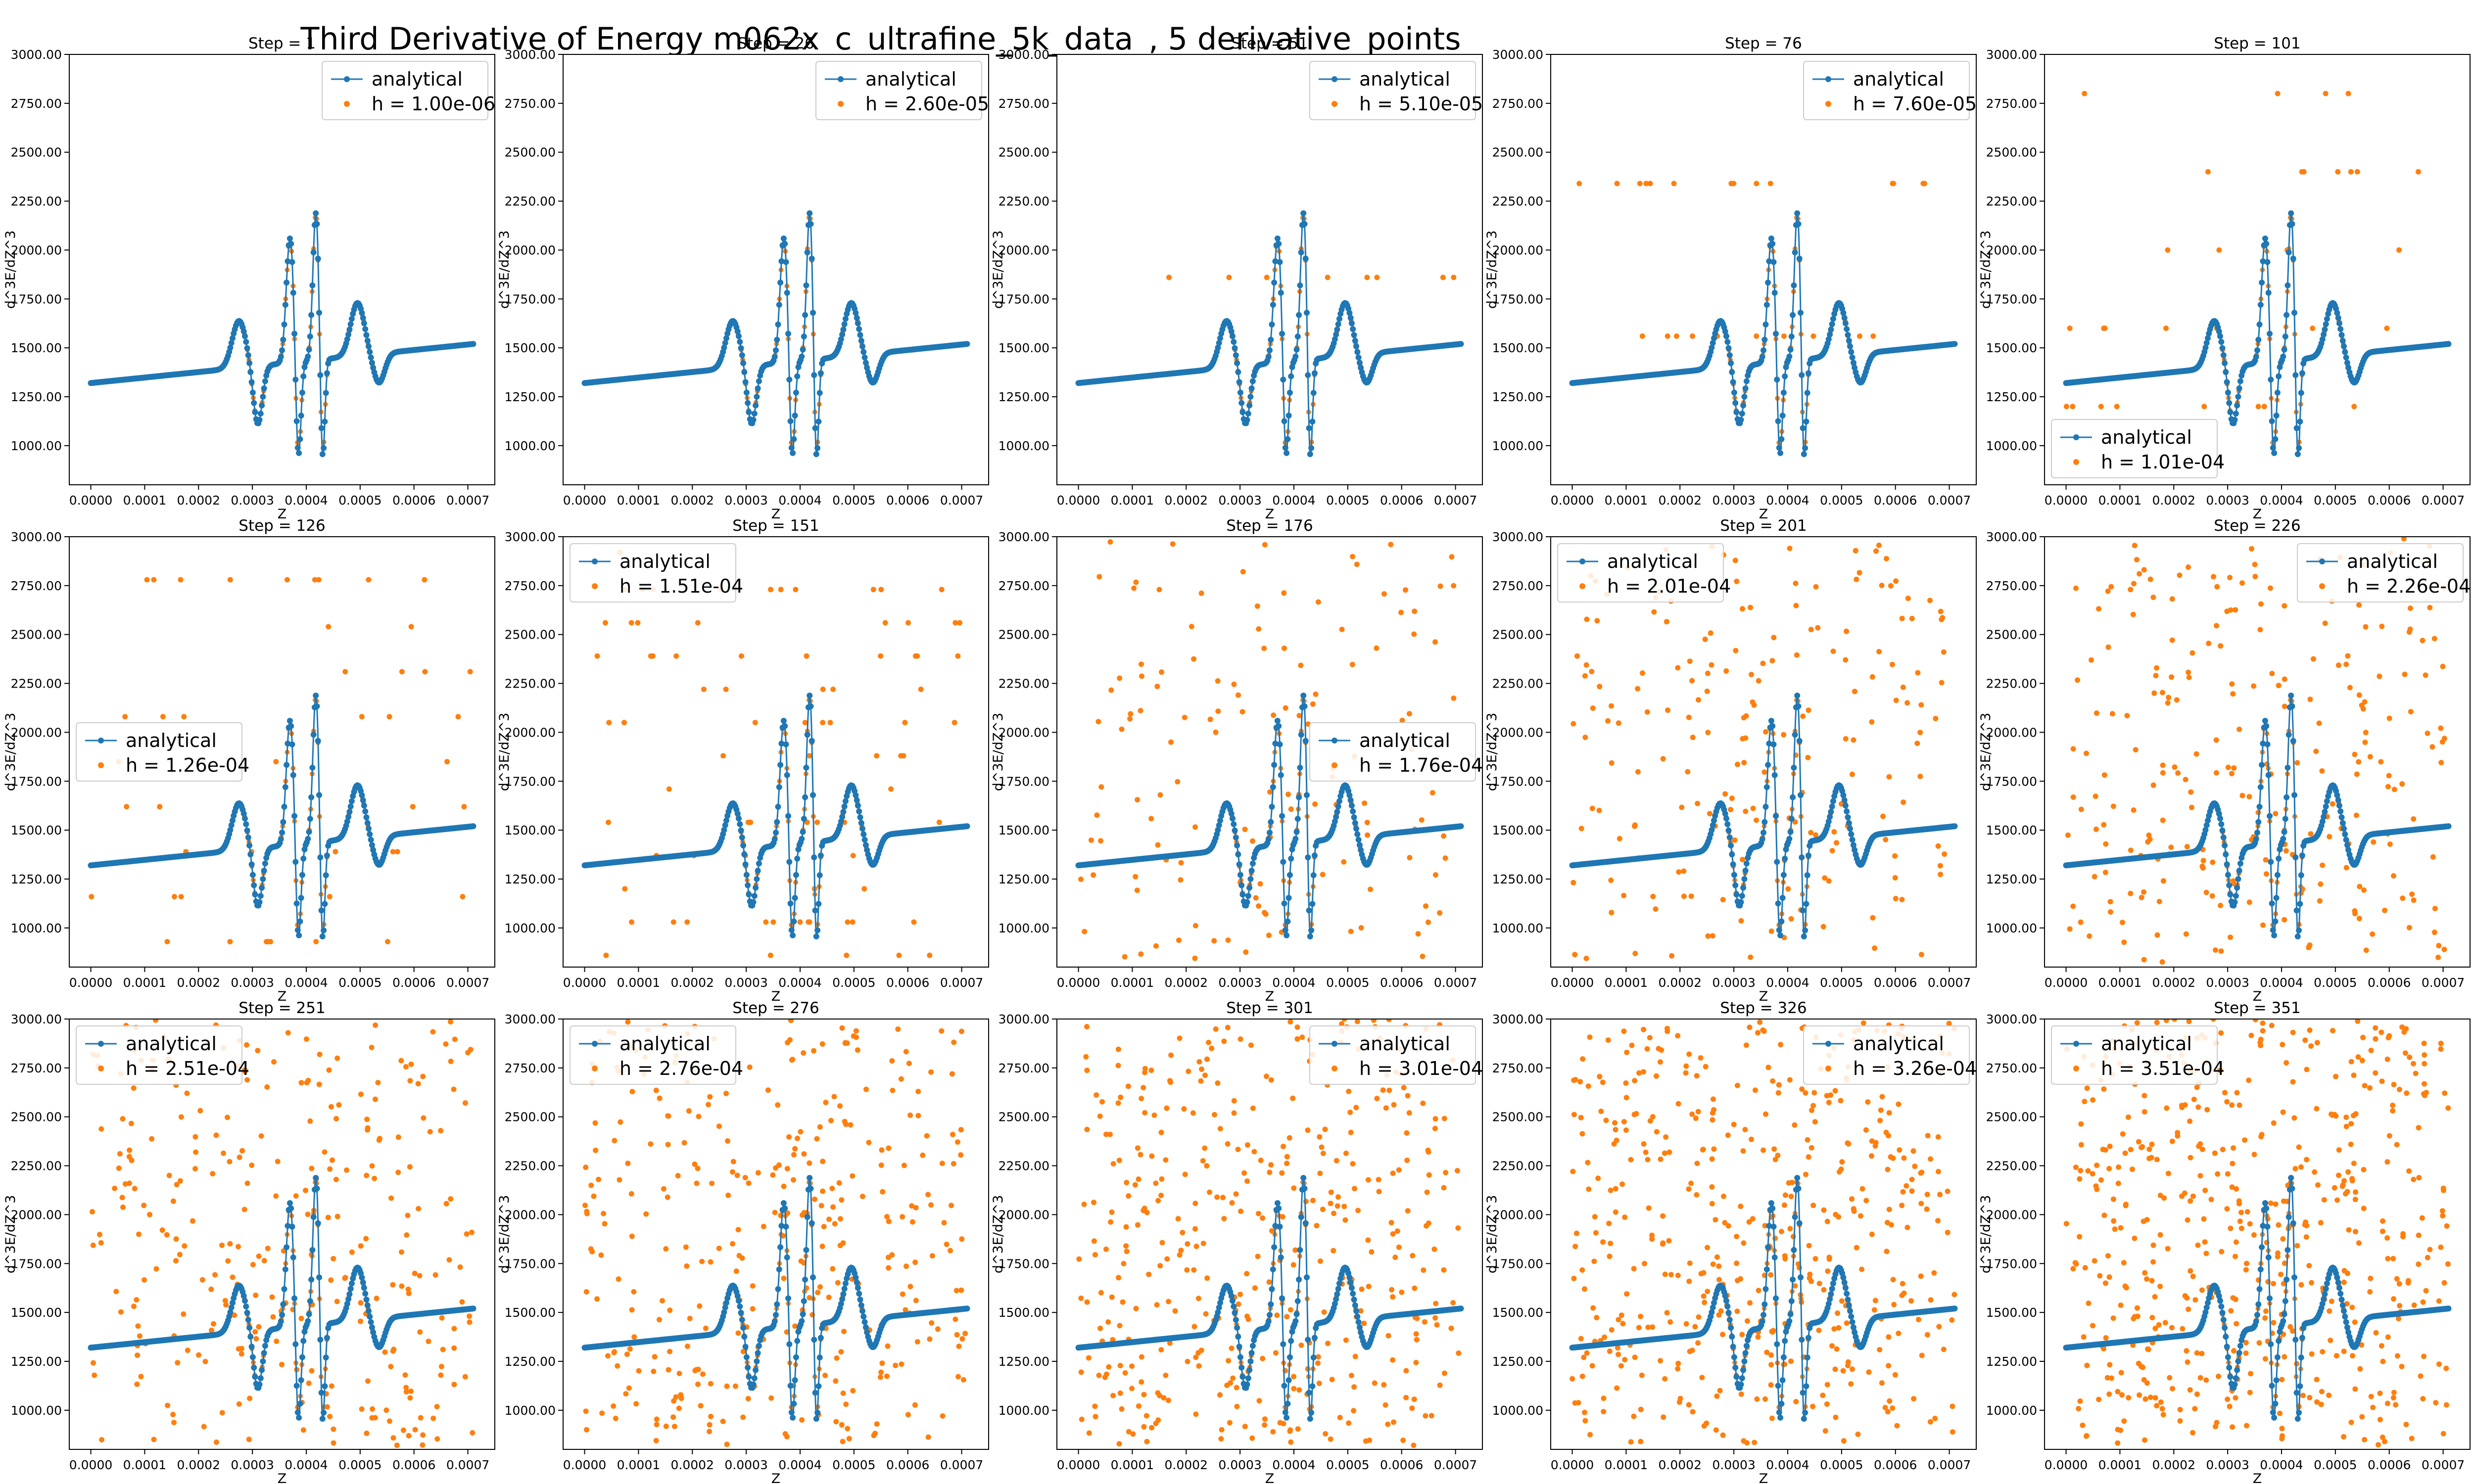 The height and width of the screenshot is (1484, 2474). I want to click on legend-frame, so click(159, 752).